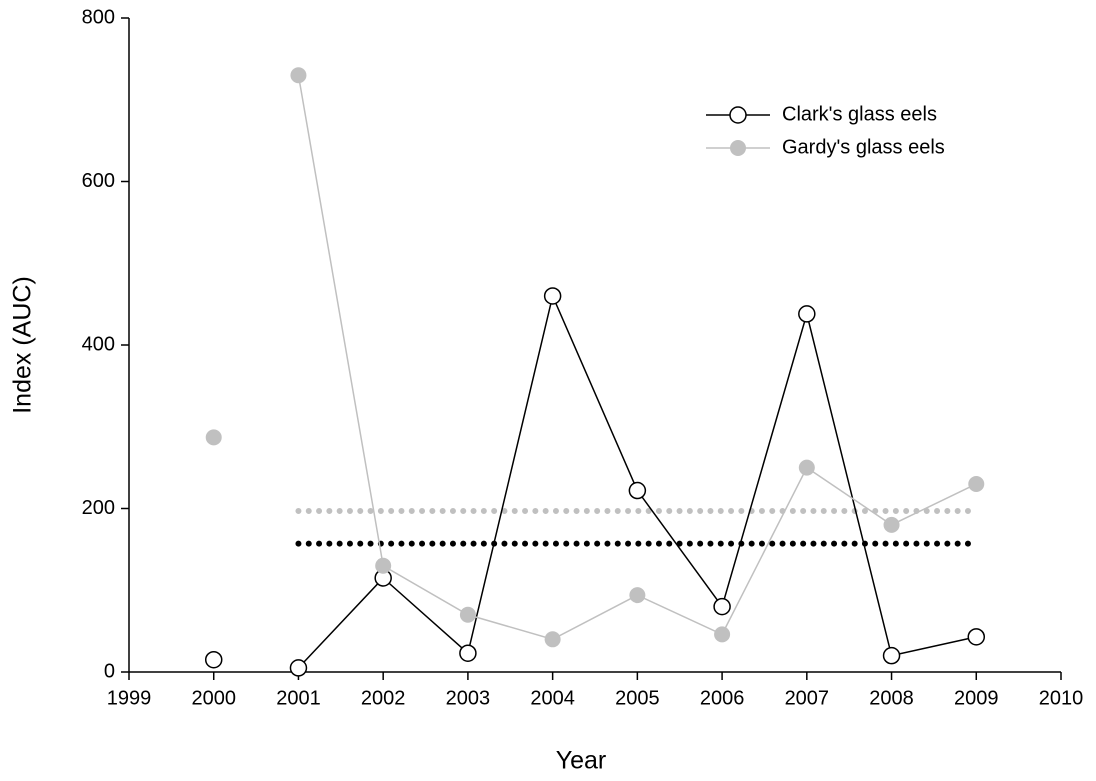 This screenshot has width=1096, height=781. Describe the element at coordinates (859, 114) in the screenshot. I see `legend-label: Clark's glass eels` at that location.